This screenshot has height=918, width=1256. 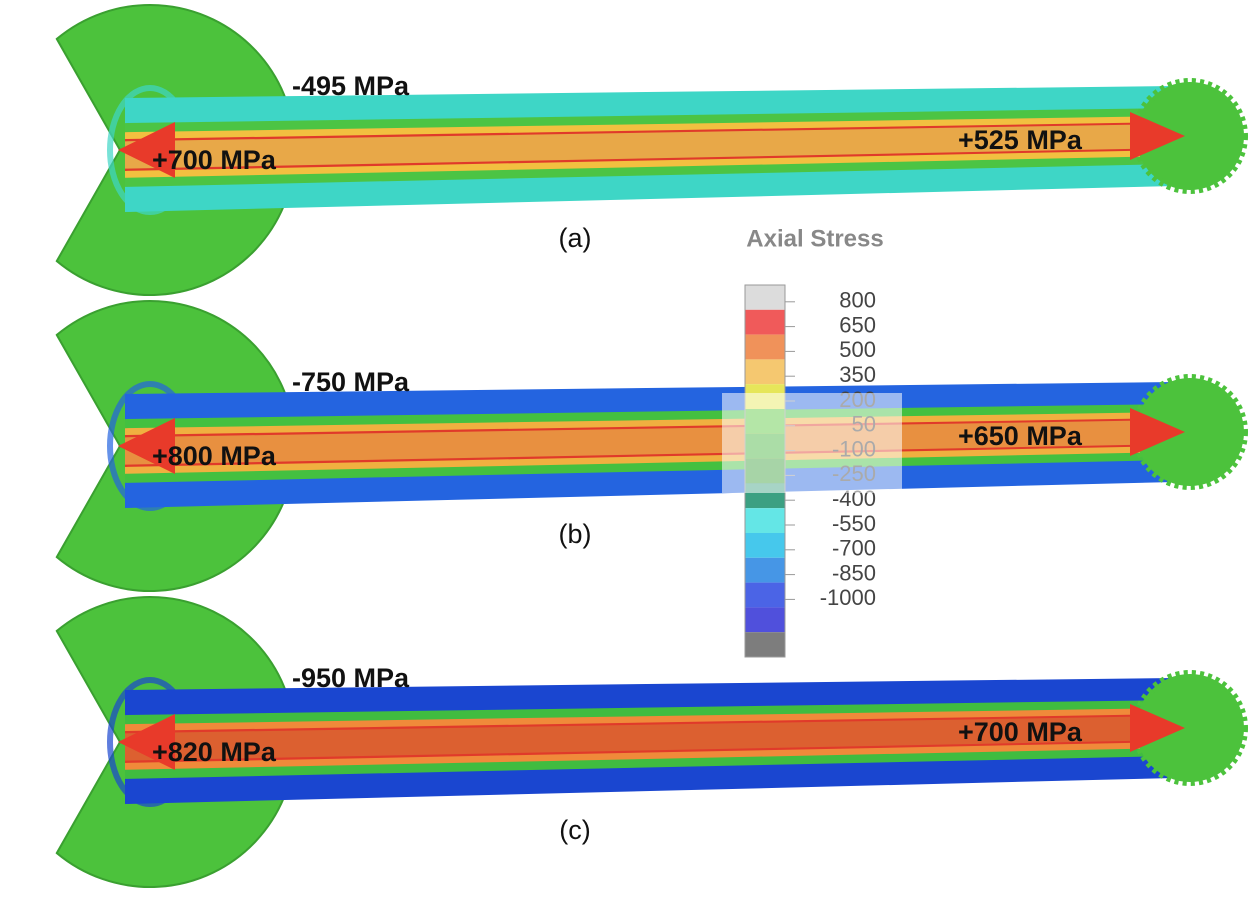 What do you see at coordinates (812, 443) in the screenshot?
I see `highlight-box` at bounding box center [812, 443].